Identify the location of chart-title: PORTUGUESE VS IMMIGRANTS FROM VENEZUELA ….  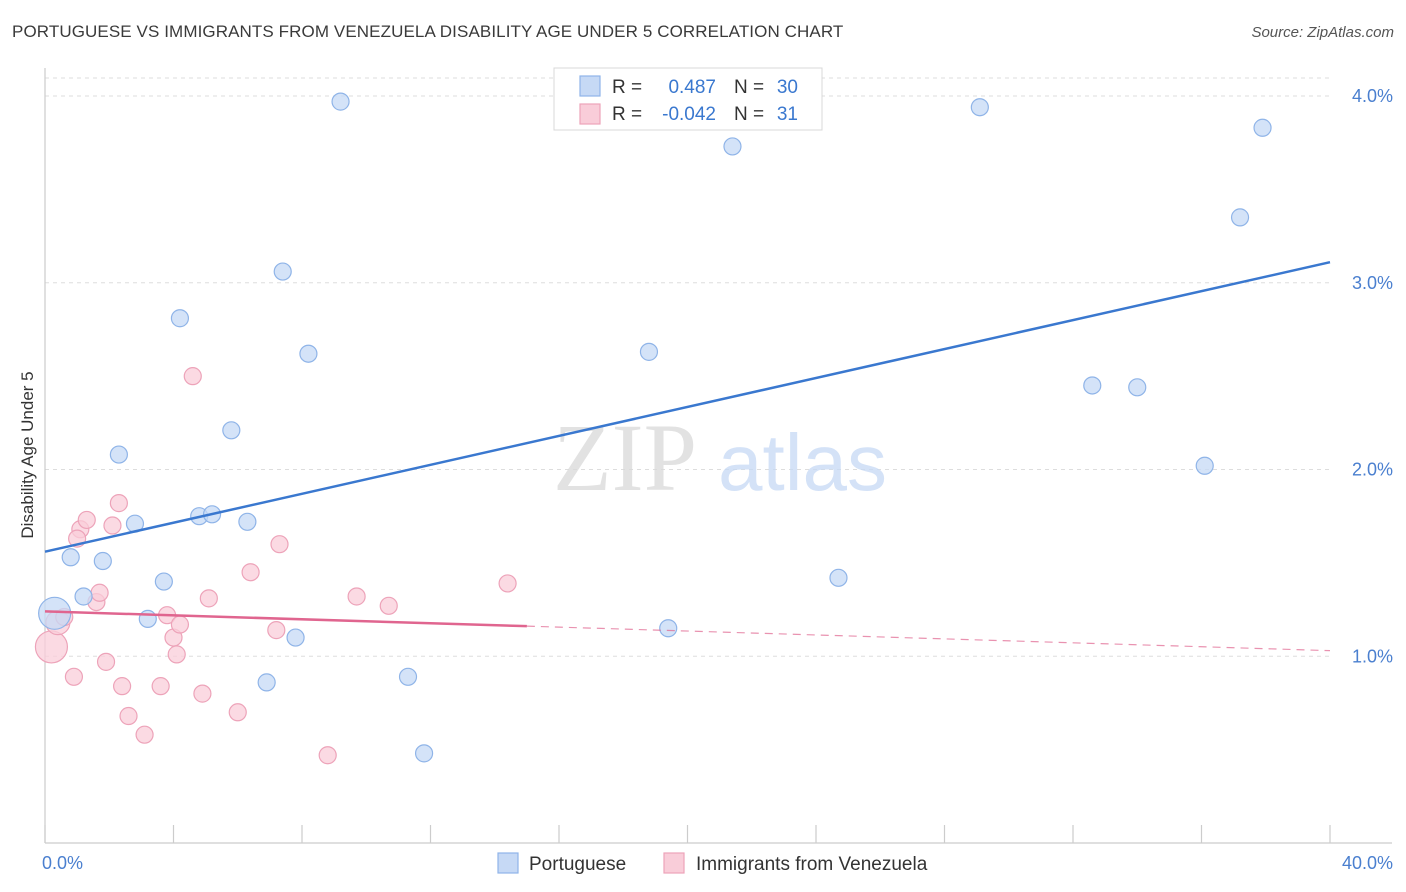
(428, 31).